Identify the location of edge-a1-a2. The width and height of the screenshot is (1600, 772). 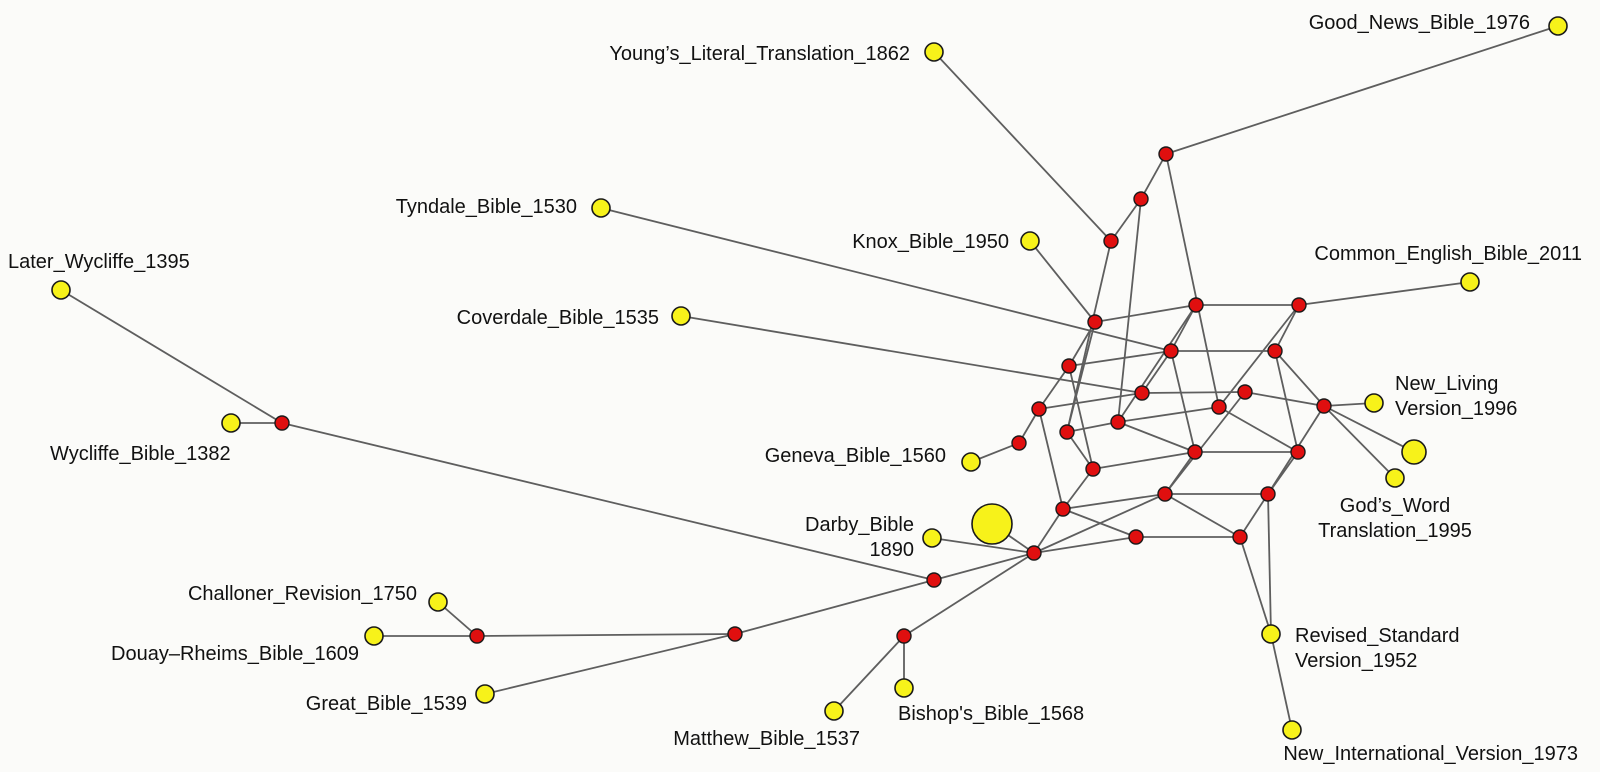
(1145, 313).